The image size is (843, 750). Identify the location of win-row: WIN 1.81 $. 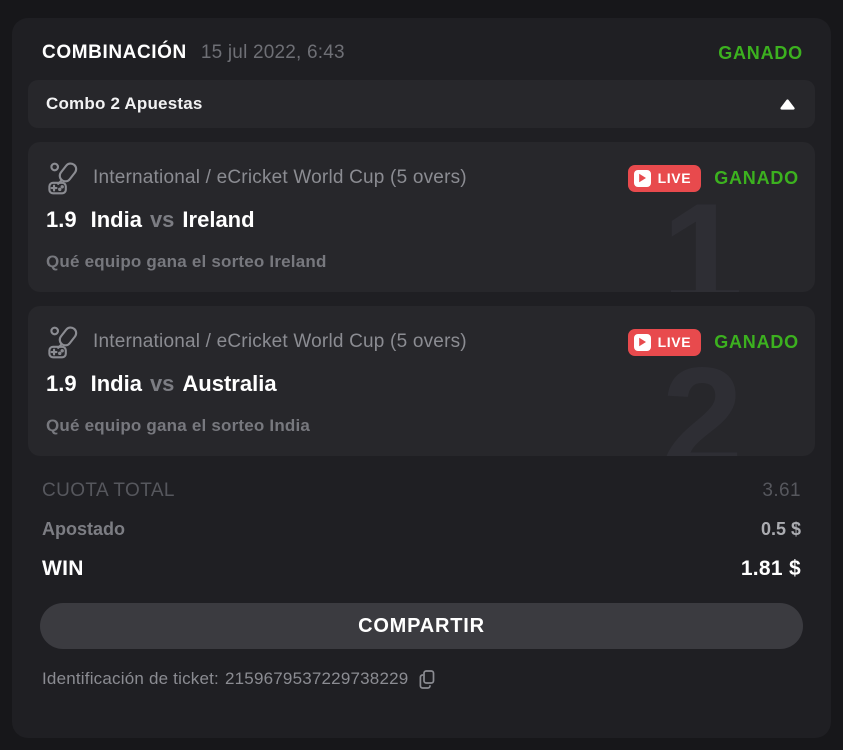
(421, 569).